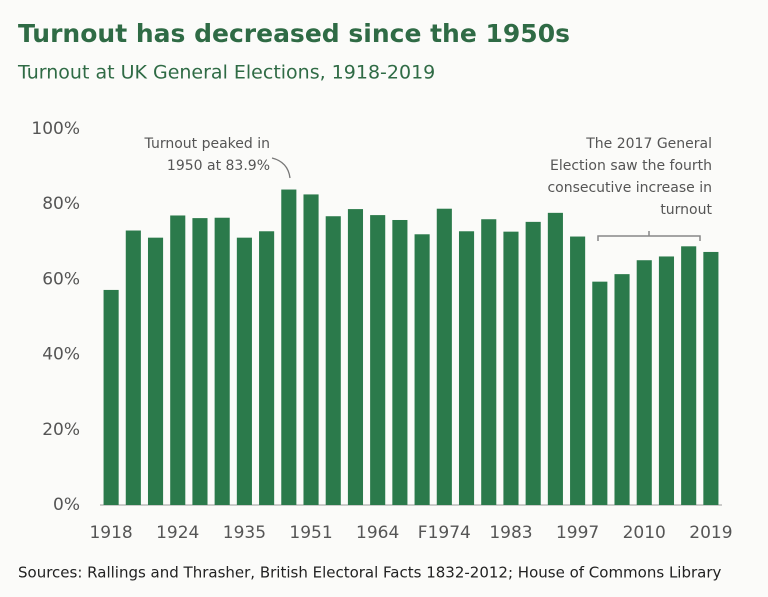  What do you see at coordinates (631, 166) in the screenshot?
I see `annotation: Election saw the fourth` at bounding box center [631, 166].